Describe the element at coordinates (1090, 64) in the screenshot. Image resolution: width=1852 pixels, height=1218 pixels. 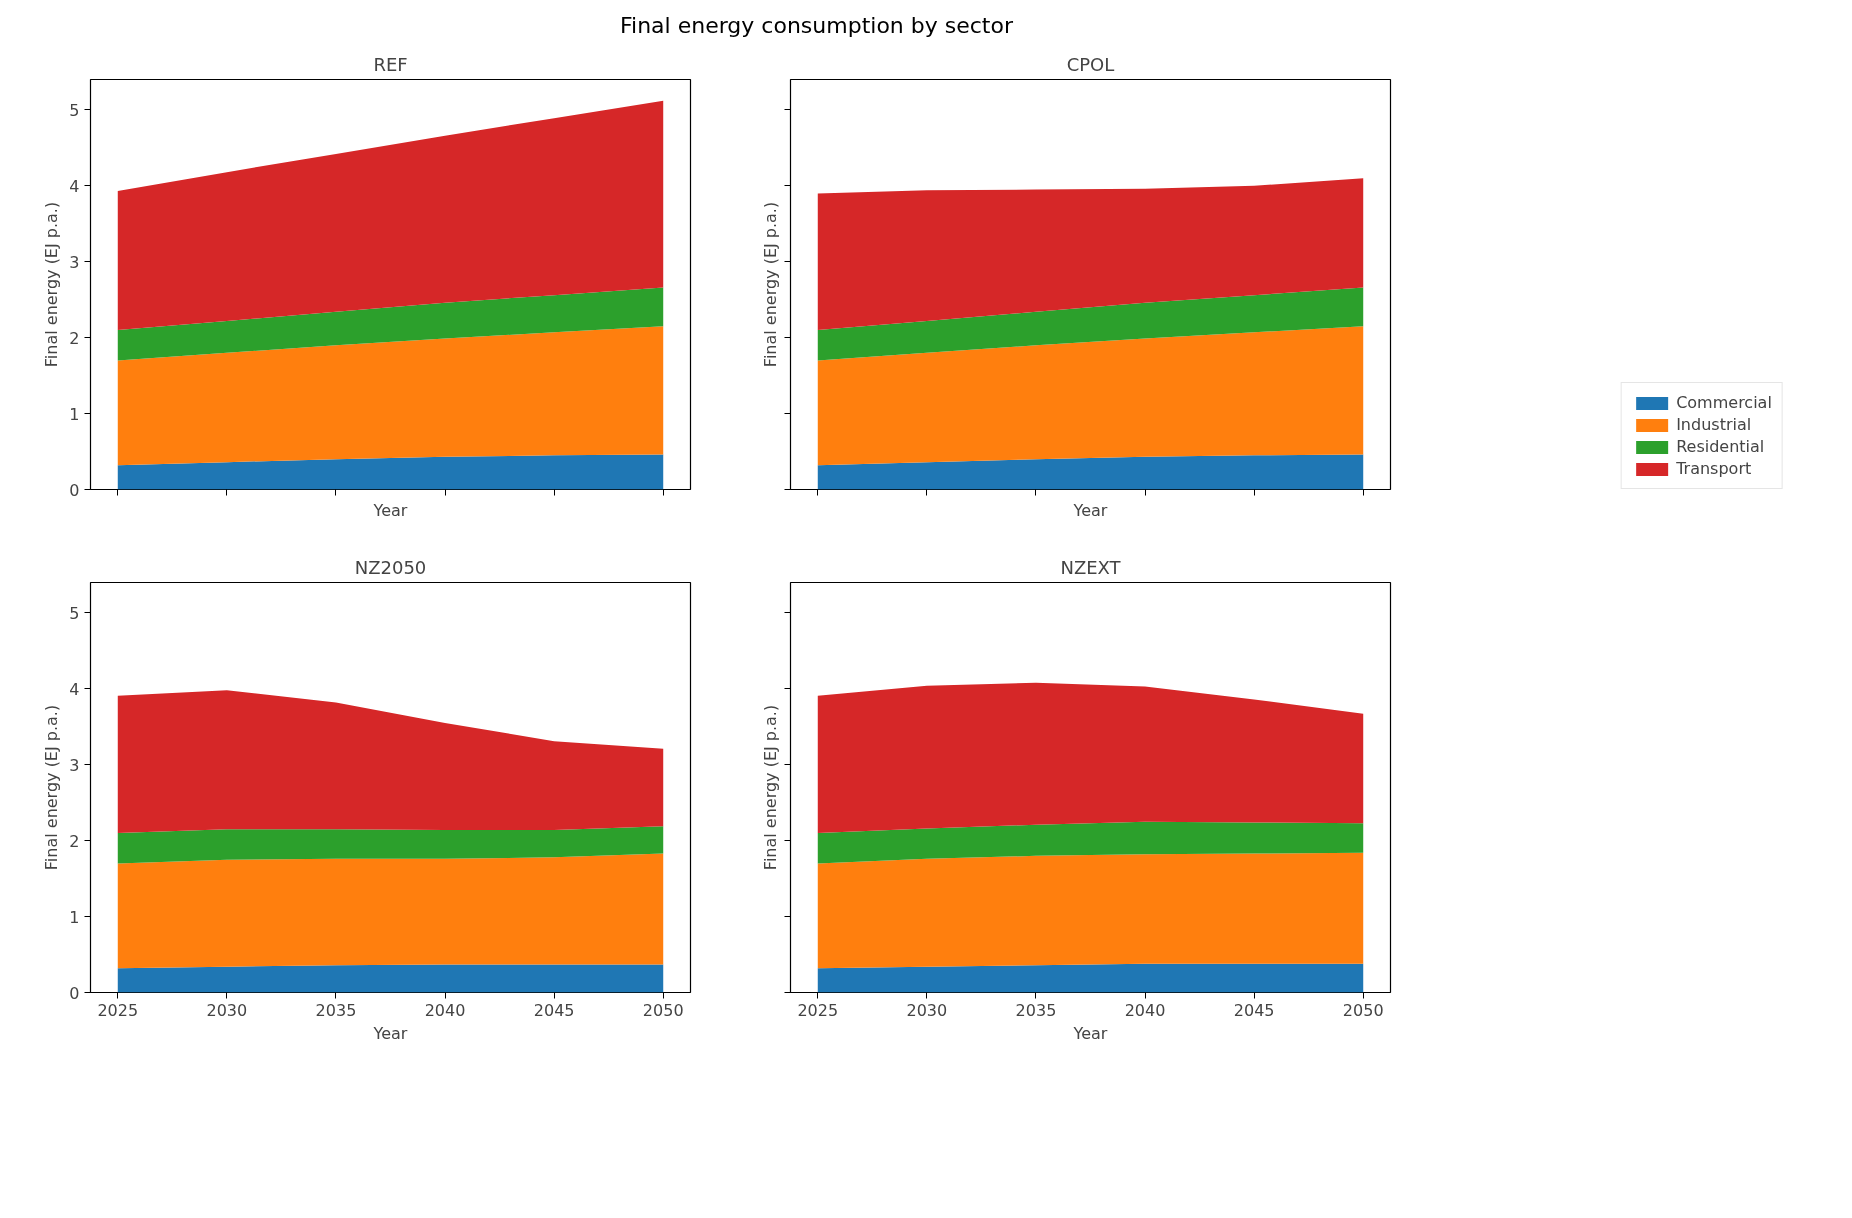
I see `chart-title: CPOL` at that location.